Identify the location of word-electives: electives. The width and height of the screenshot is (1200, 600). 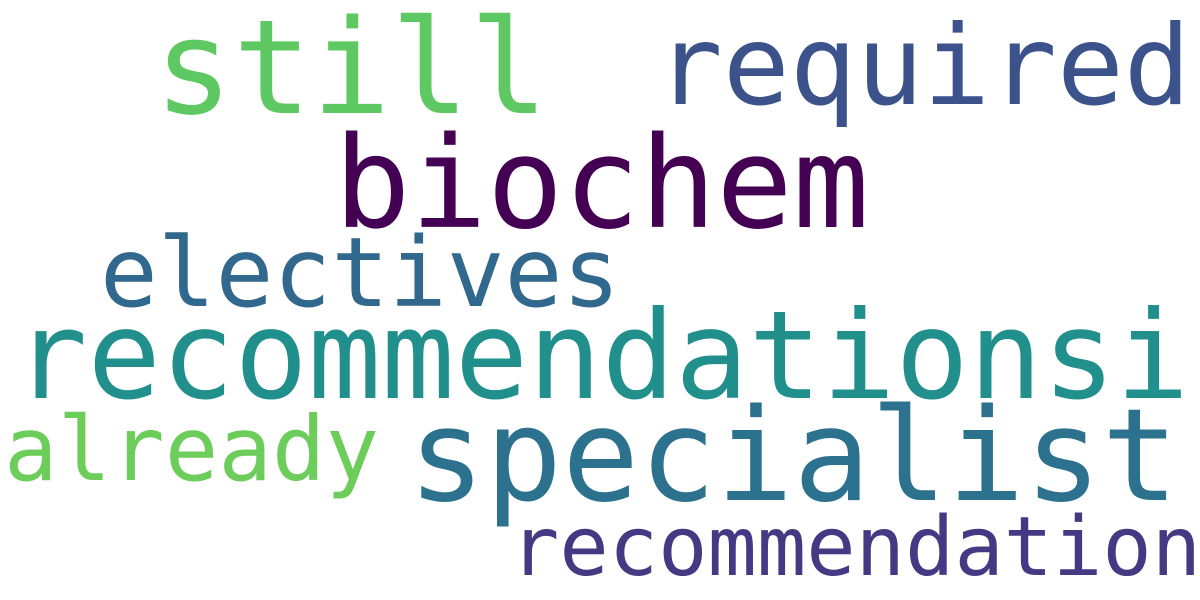
(360, 273).